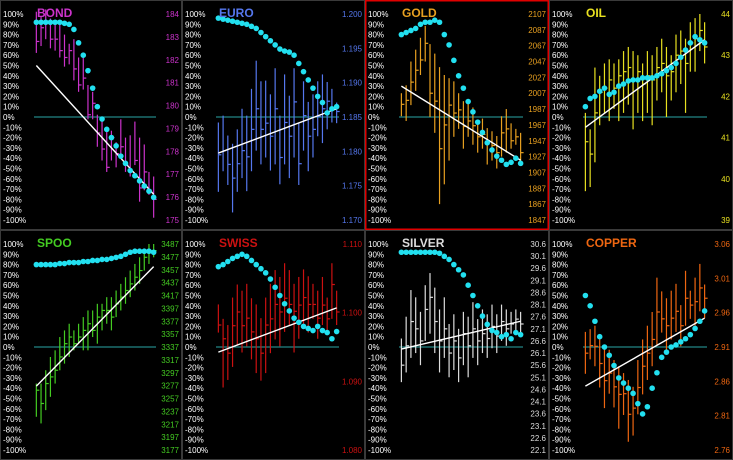 Image resolution: width=733 pixels, height=460 pixels. I want to click on pct-tick-label: 40%, so click(560, 76).